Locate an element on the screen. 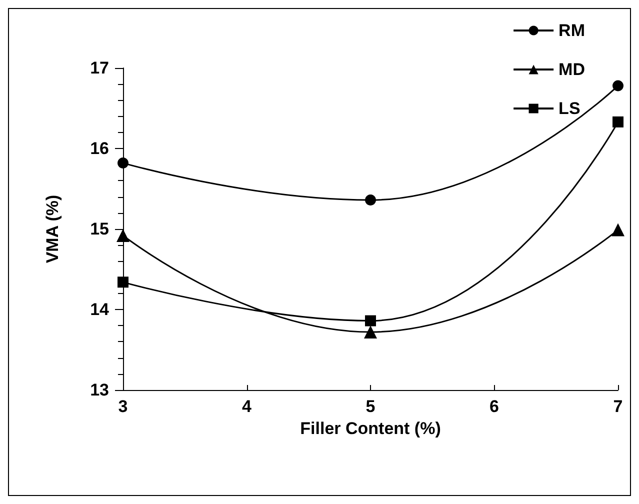 The width and height of the screenshot is (639, 504). y-tick-label: 15 is located at coordinates (99, 229).